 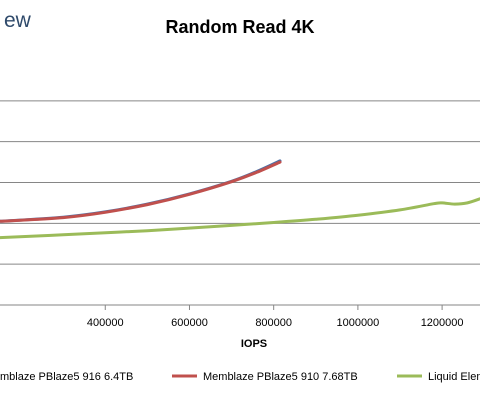 What do you see at coordinates (280, 377) in the screenshot?
I see `legend-label: Memblaze PBlaze5 910 7.68TB` at bounding box center [280, 377].